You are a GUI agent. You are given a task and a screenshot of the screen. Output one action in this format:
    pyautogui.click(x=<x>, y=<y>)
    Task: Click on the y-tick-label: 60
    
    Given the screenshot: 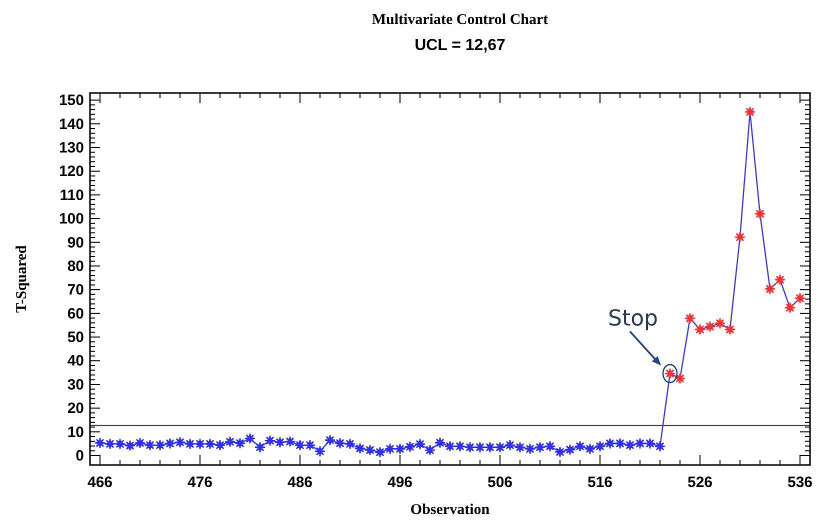 What is the action you would take?
    pyautogui.click(x=75, y=313)
    